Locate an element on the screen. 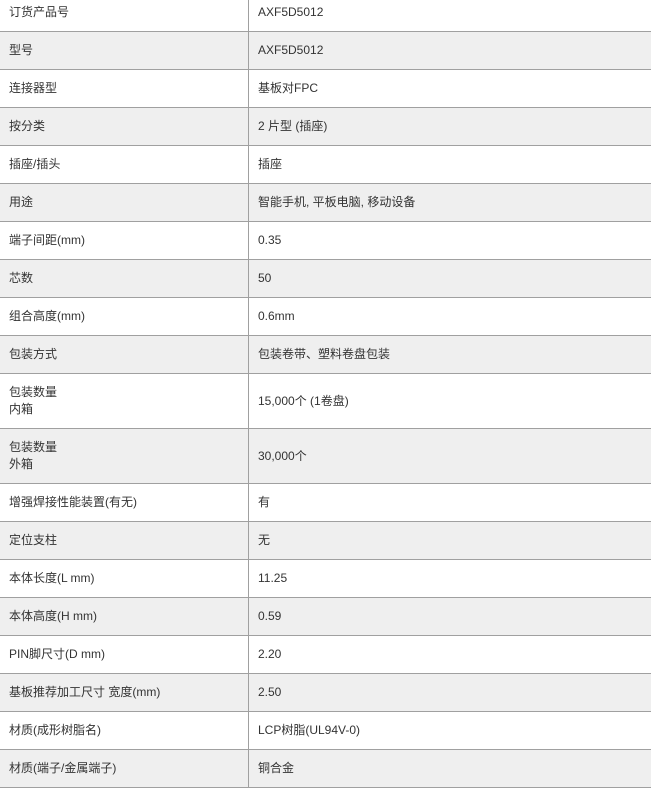 Image resolution: width=651 pixels, height=788 pixels. spec-row: PIN脚尺寸(D mm) 2.20 is located at coordinates (325, 654).